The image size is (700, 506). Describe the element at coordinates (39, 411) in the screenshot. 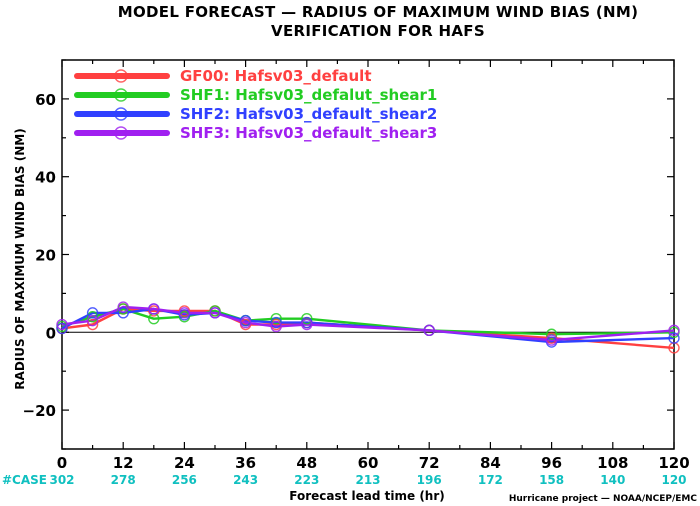

I see `y-tick-label: −20` at that location.